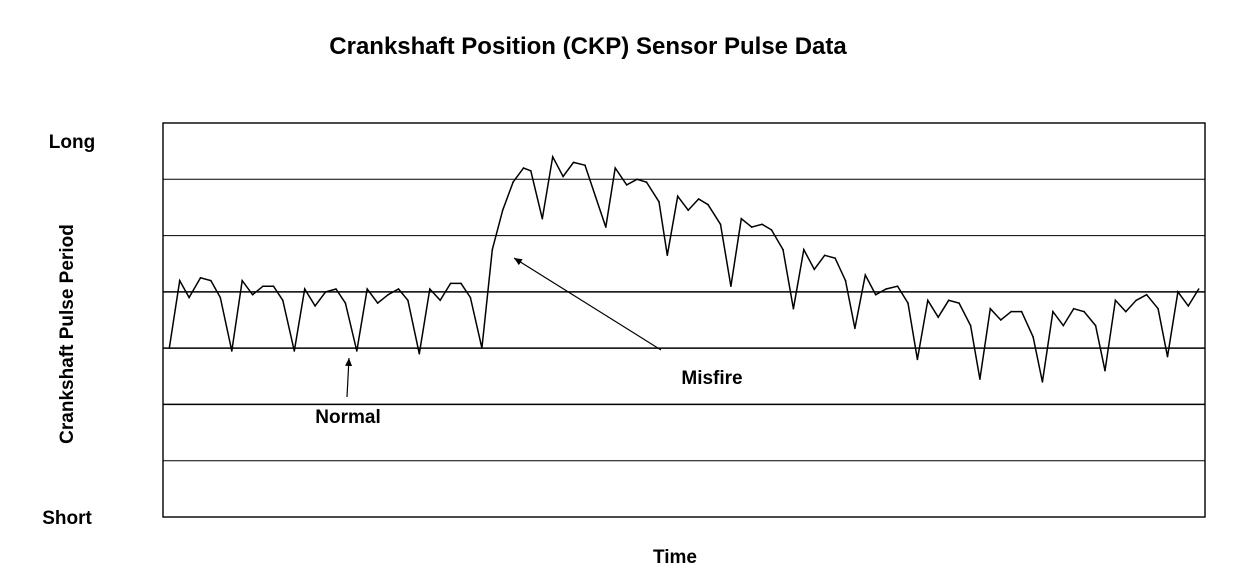 The image size is (1248, 576). I want to click on y-top-label: Long, so click(72, 142).